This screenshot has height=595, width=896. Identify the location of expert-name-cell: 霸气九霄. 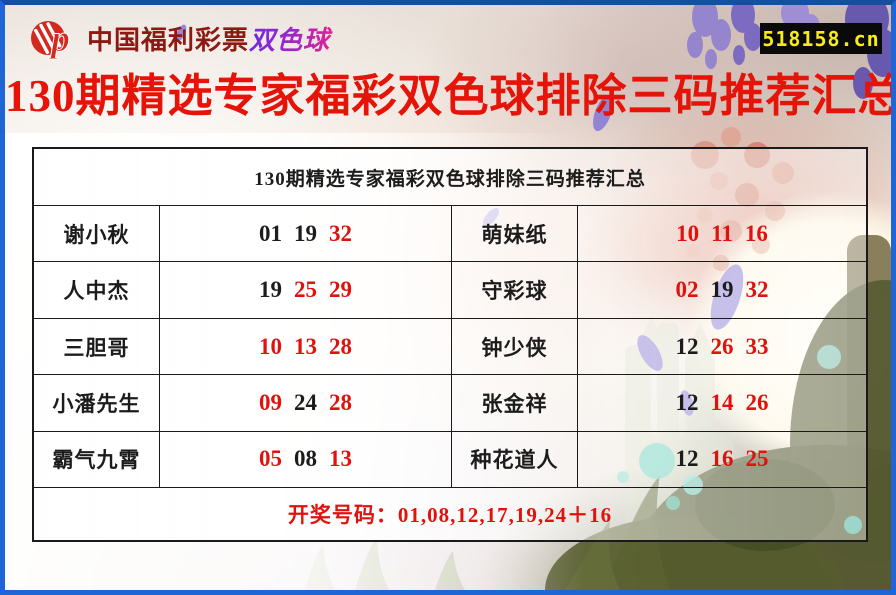
(97, 459).